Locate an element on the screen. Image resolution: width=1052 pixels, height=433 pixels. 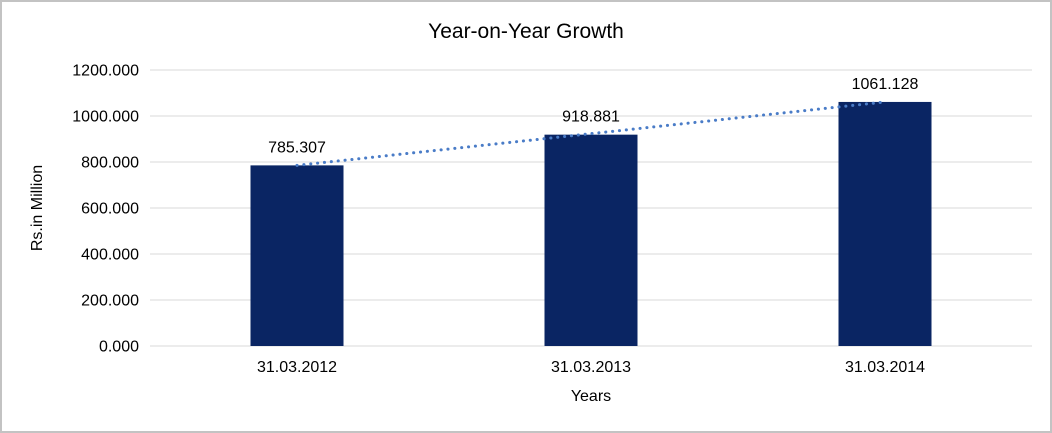
data-label: 785.307 is located at coordinates (297, 147).